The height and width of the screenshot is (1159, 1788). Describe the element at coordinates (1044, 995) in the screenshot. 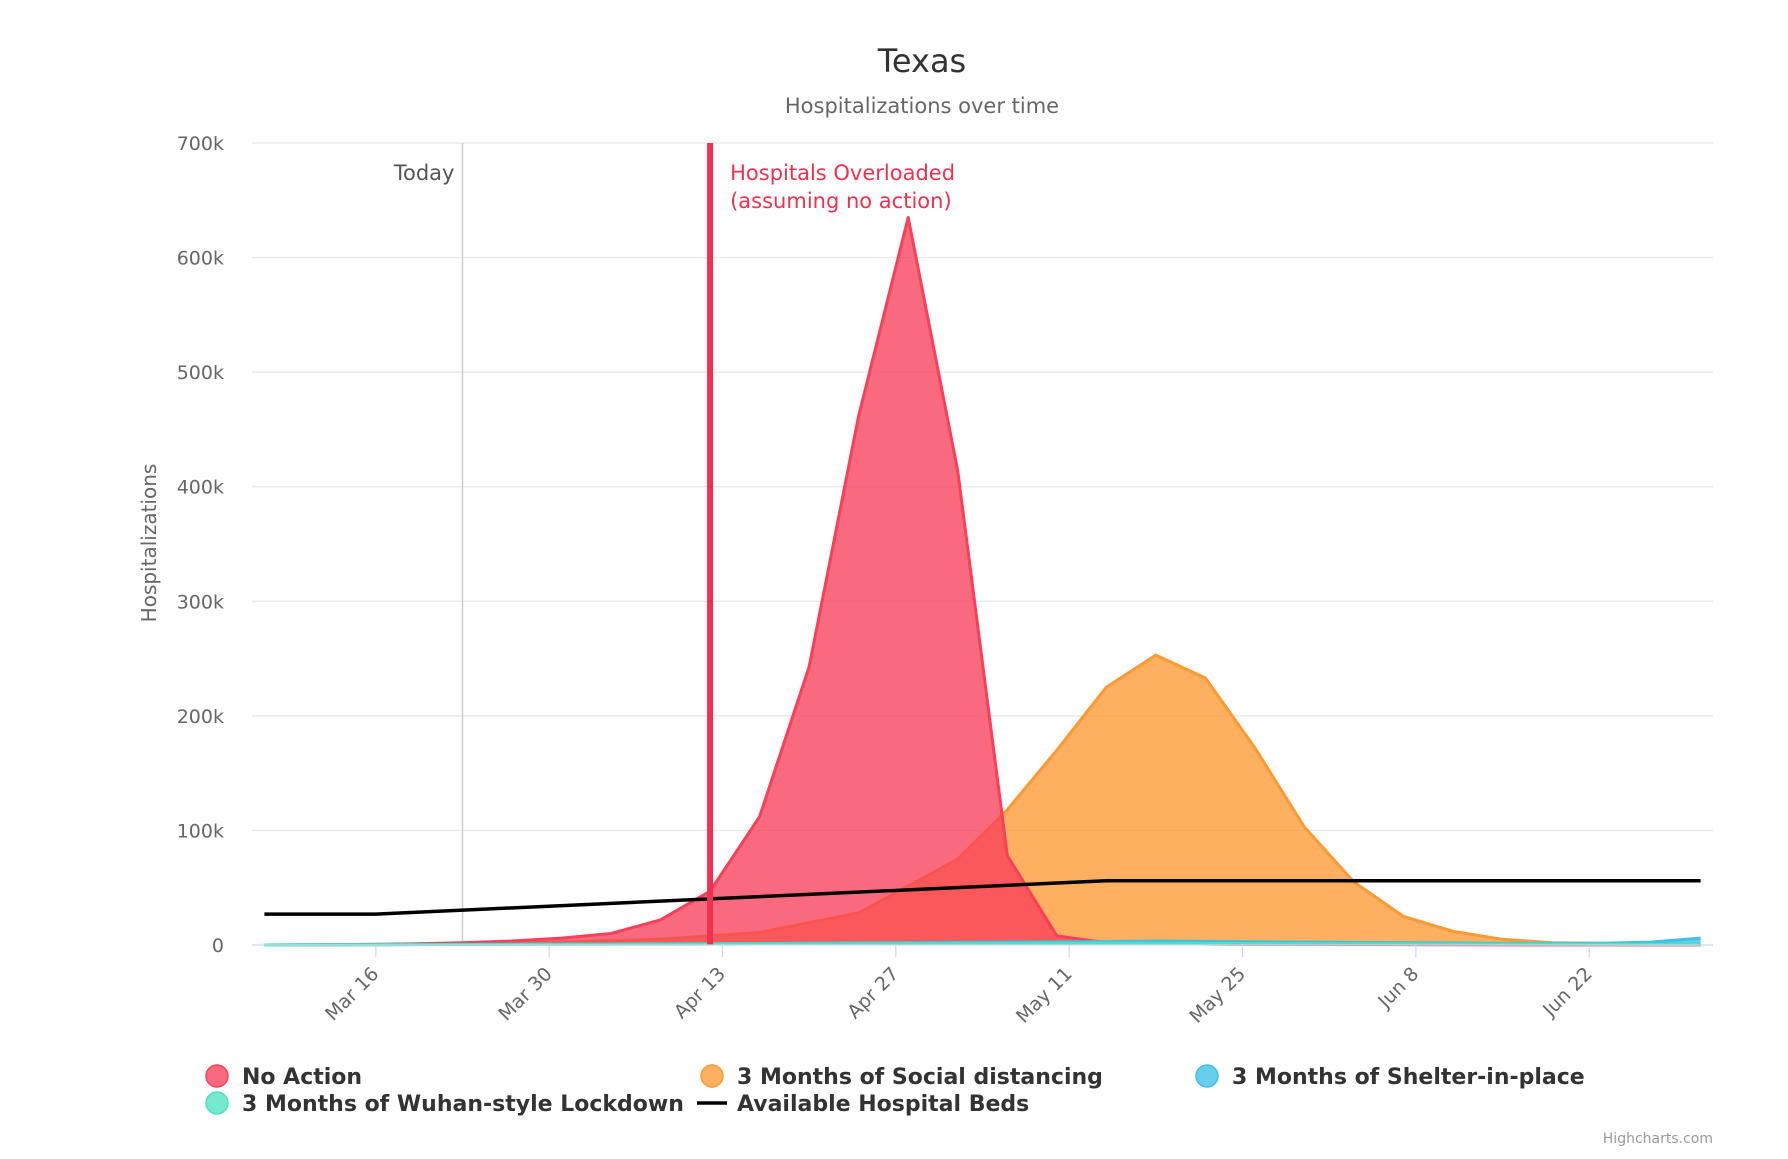

I see `x-tick-label: May 11` at that location.